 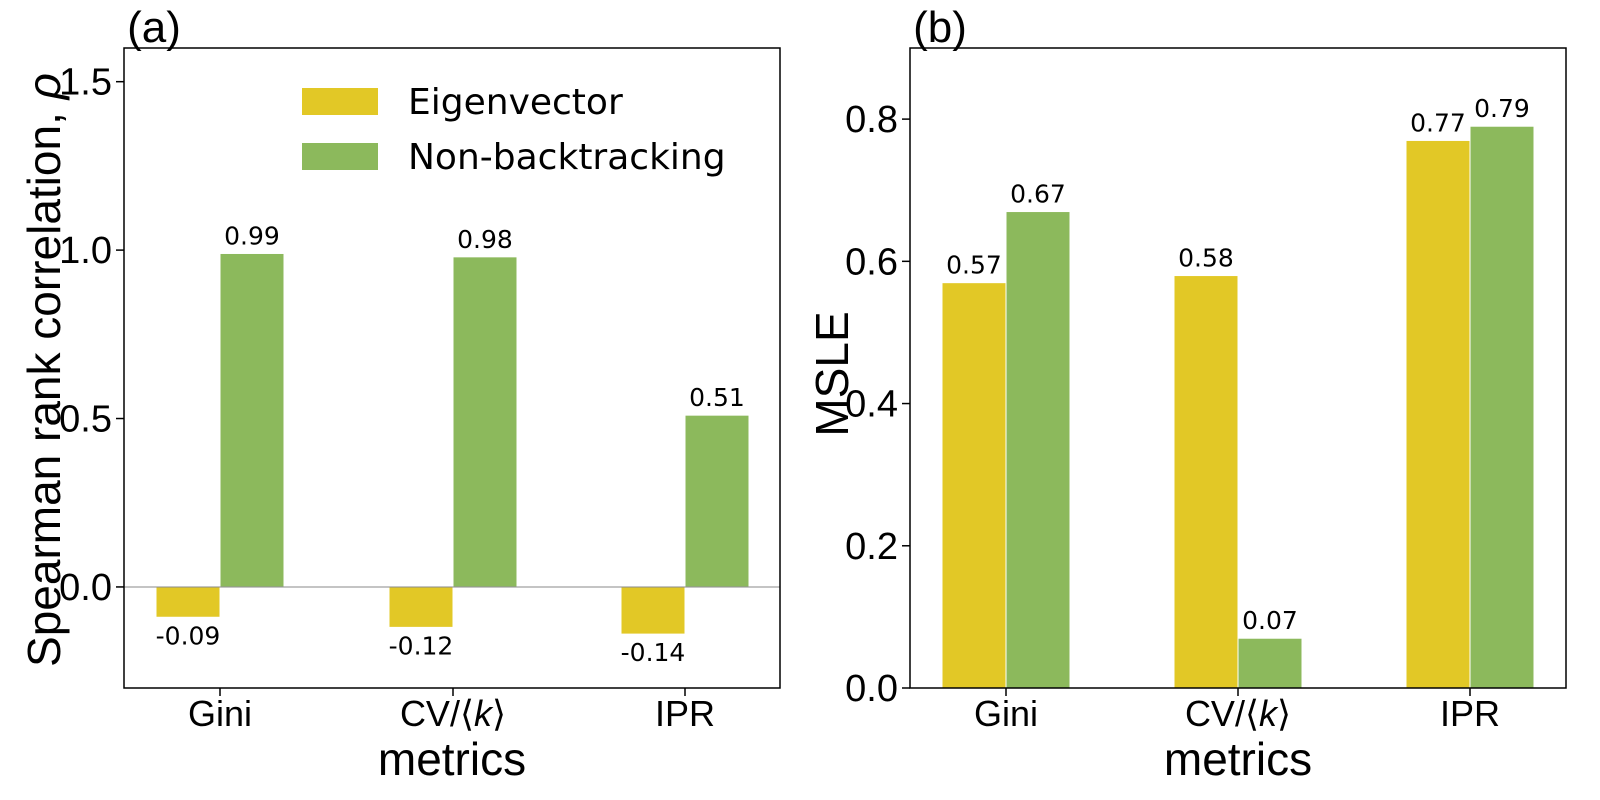 I want to click on y-axis-title-symbol: ρ, so click(x=44, y=87).